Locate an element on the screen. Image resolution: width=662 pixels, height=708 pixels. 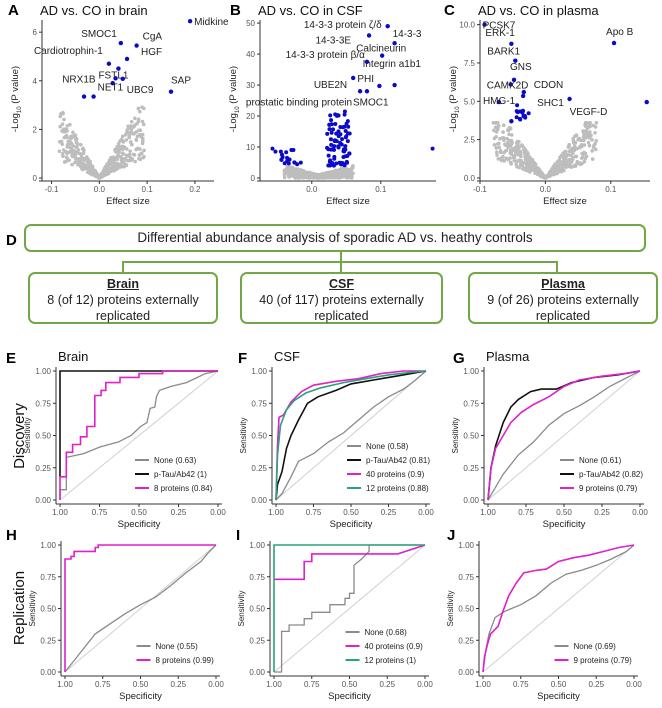
roc-curve-none is located at coordinates (564, 435).